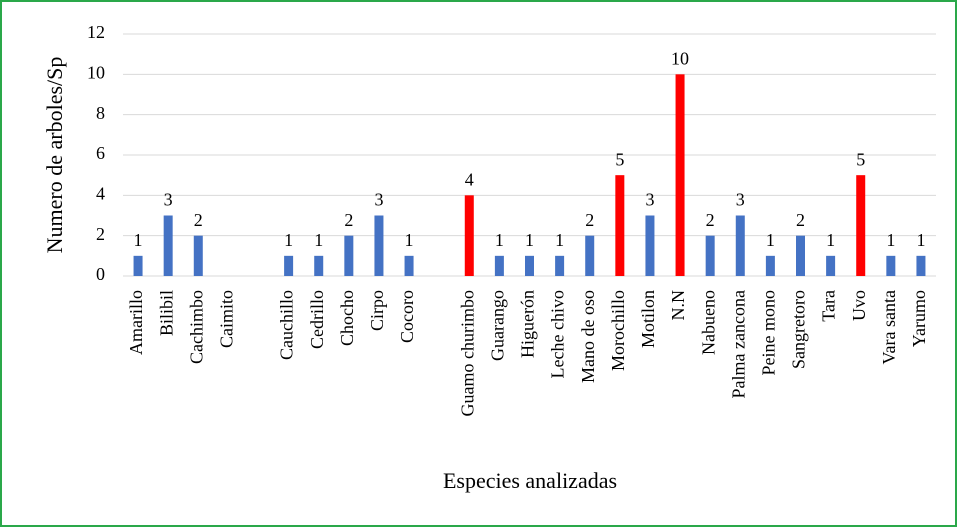  Describe the element at coordinates (588, 336) in the screenshot. I see `x-tick-label: Mano de oso` at that location.